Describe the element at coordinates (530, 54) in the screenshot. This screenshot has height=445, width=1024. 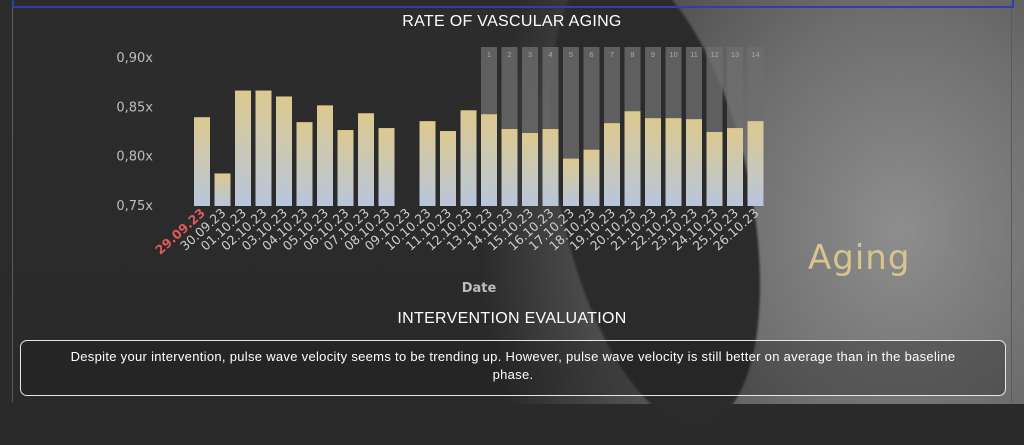
I see `intervention-day-label: 3` at that location.